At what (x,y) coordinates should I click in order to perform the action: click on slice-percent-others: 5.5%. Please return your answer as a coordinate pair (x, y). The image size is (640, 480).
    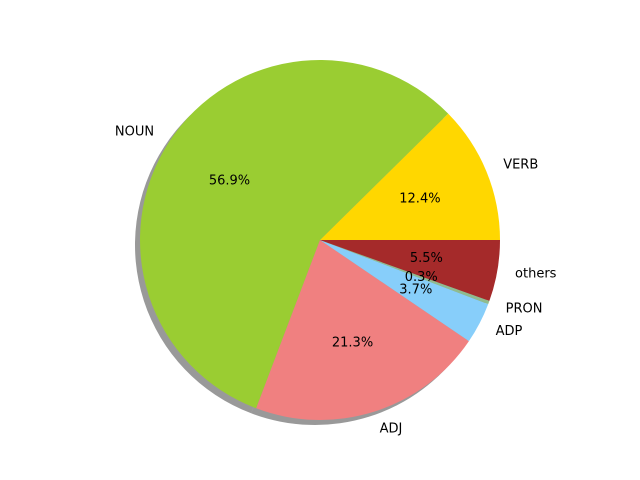
    Looking at the image, I should click on (426, 258).